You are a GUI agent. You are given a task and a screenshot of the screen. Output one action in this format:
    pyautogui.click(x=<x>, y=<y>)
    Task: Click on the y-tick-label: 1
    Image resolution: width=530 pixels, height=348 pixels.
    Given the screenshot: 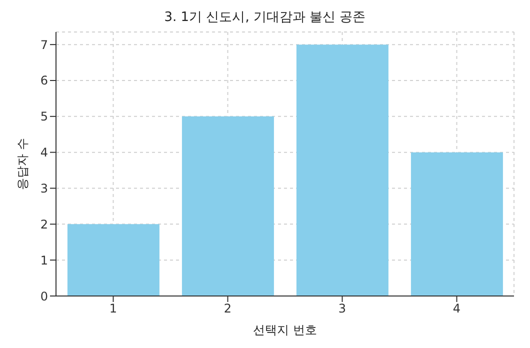 What is the action you would take?
    pyautogui.click(x=44, y=260)
    